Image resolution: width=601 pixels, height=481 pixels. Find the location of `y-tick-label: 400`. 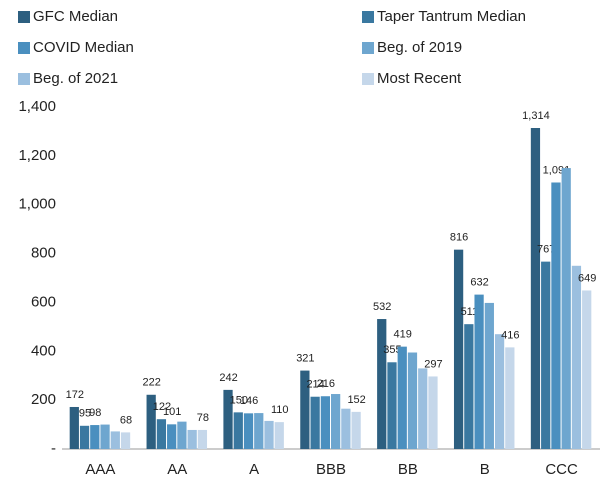

y-tick-label: 400 is located at coordinates (43, 350).